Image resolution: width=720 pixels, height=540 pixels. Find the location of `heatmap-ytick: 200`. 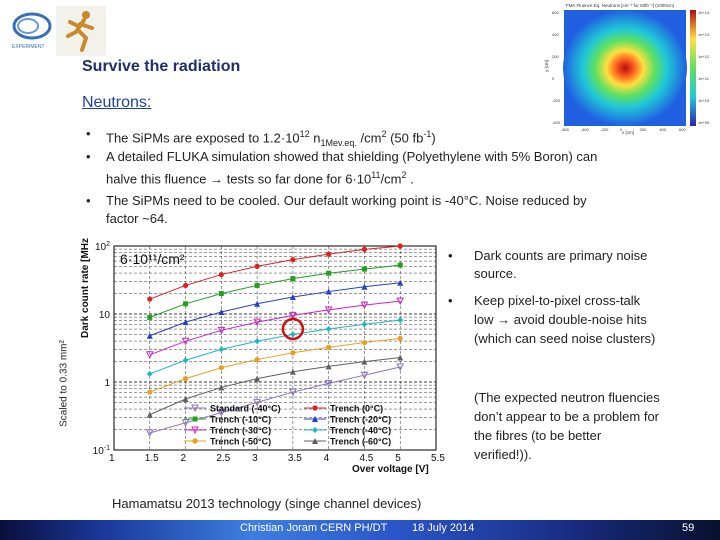

heatmap-ytick: 200 is located at coordinates (555, 56).